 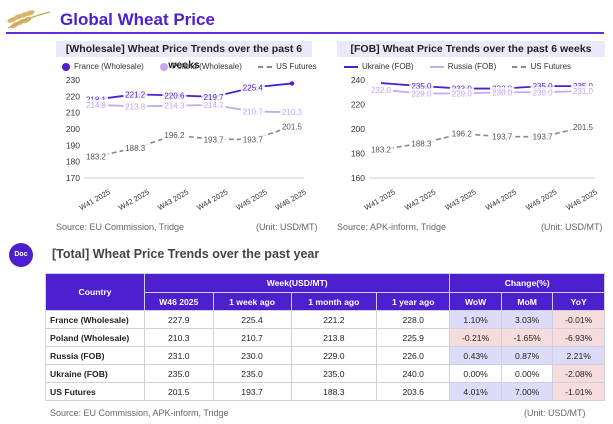 What do you see at coordinates (179, 319) in the screenshot?
I see `price-cell: 227.9` at bounding box center [179, 319].